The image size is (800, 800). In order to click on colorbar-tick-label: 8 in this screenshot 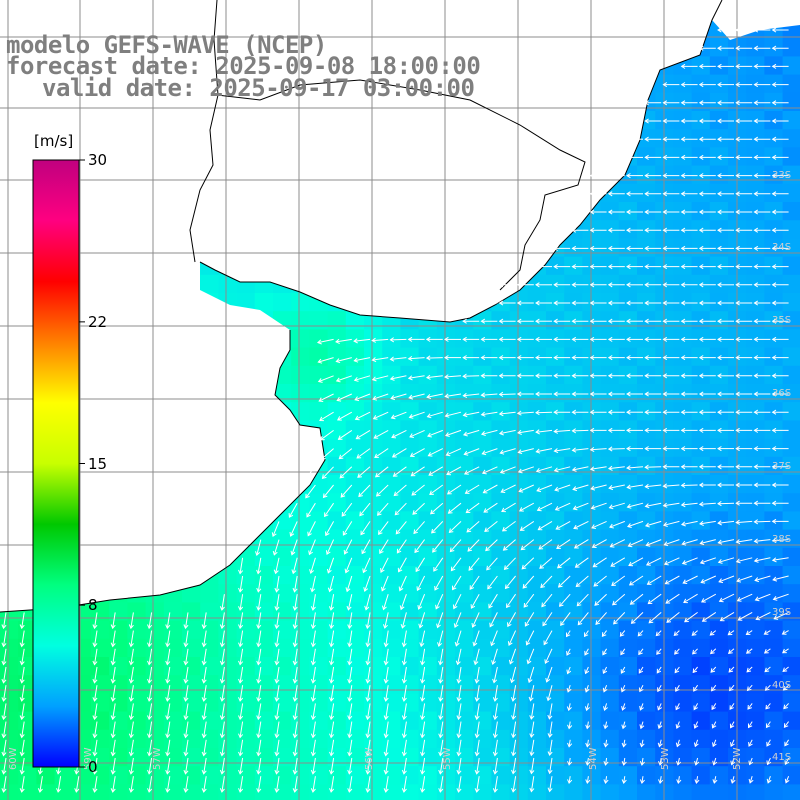, I will do `click(93, 605)`.